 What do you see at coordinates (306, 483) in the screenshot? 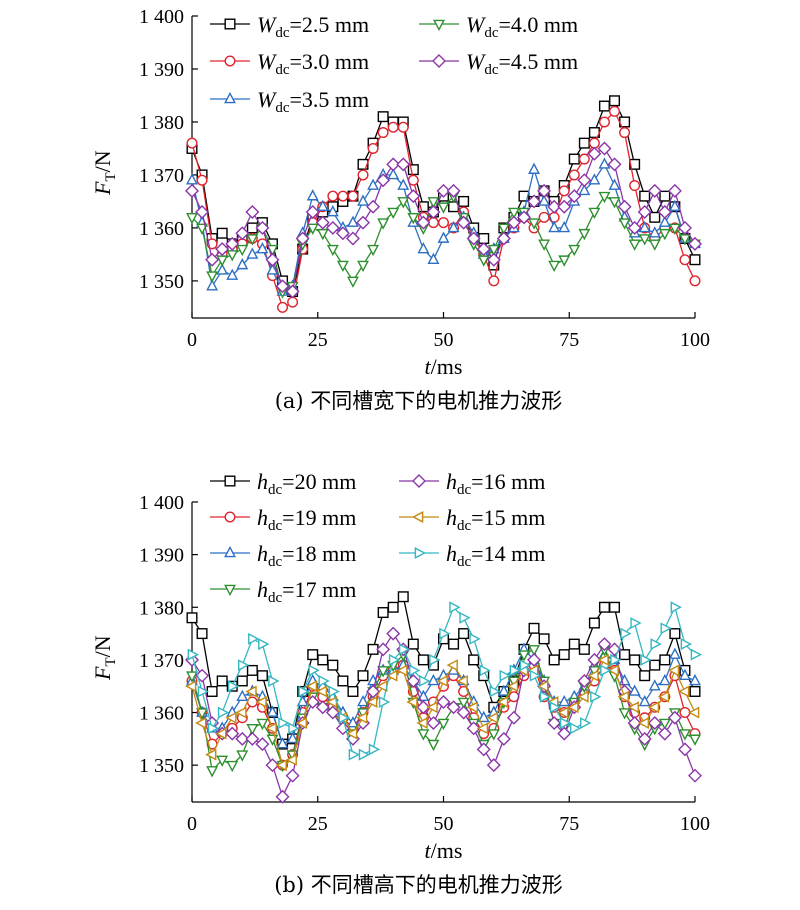
I see `legend-label: hdc=20 mm` at bounding box center [306, 483].